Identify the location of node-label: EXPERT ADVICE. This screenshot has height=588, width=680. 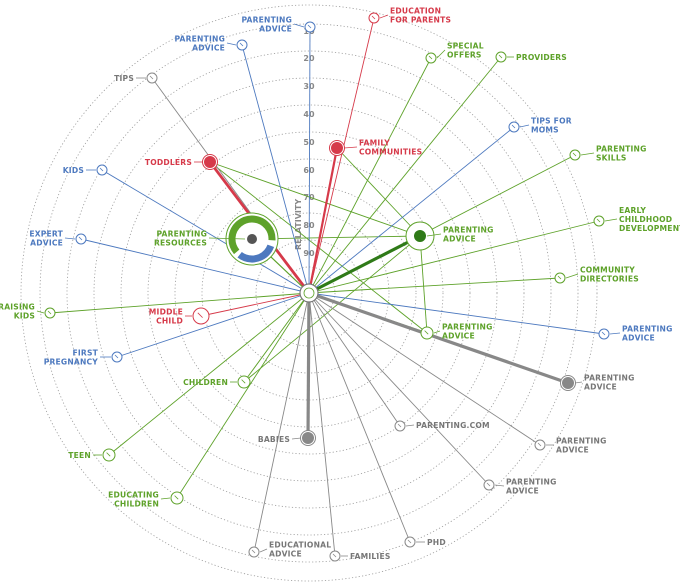
(46, 239).